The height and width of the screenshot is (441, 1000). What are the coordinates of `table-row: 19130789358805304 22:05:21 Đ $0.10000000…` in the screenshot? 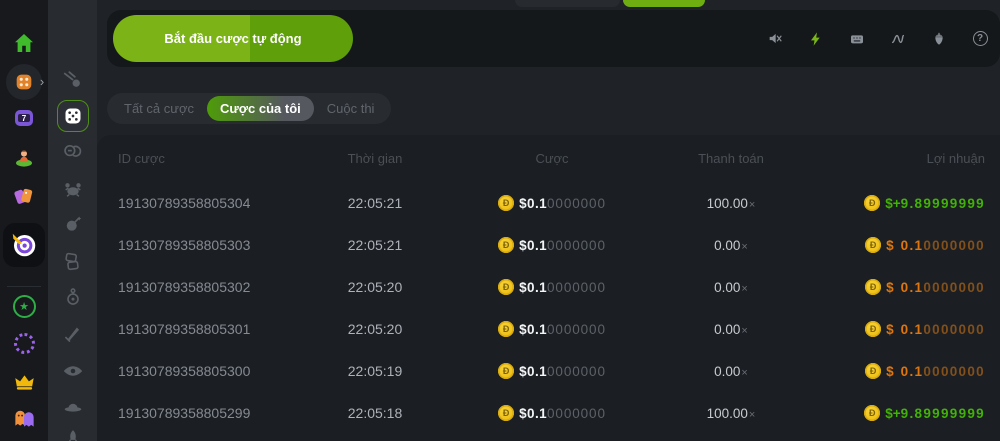 It's located at (551, 203).